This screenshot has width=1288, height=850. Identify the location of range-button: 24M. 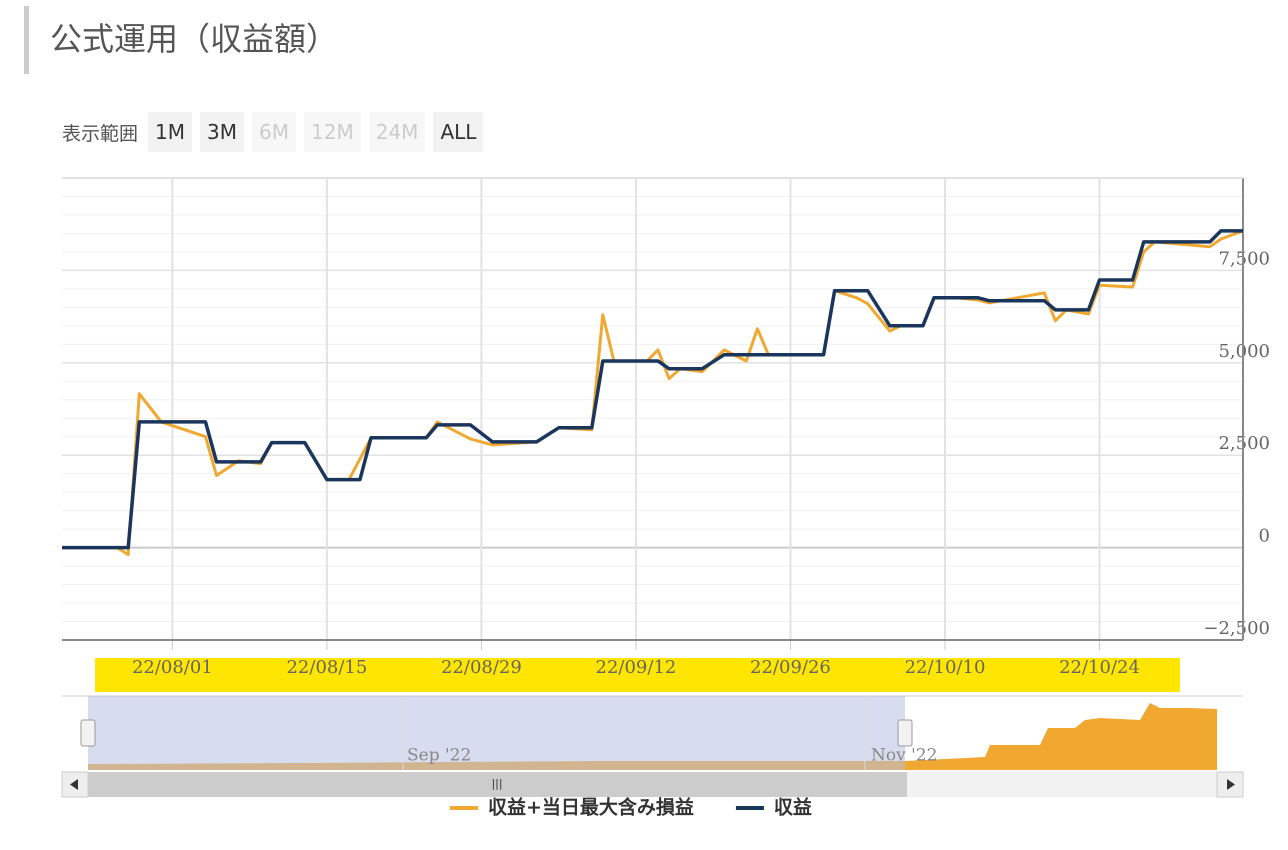
(397, 132).